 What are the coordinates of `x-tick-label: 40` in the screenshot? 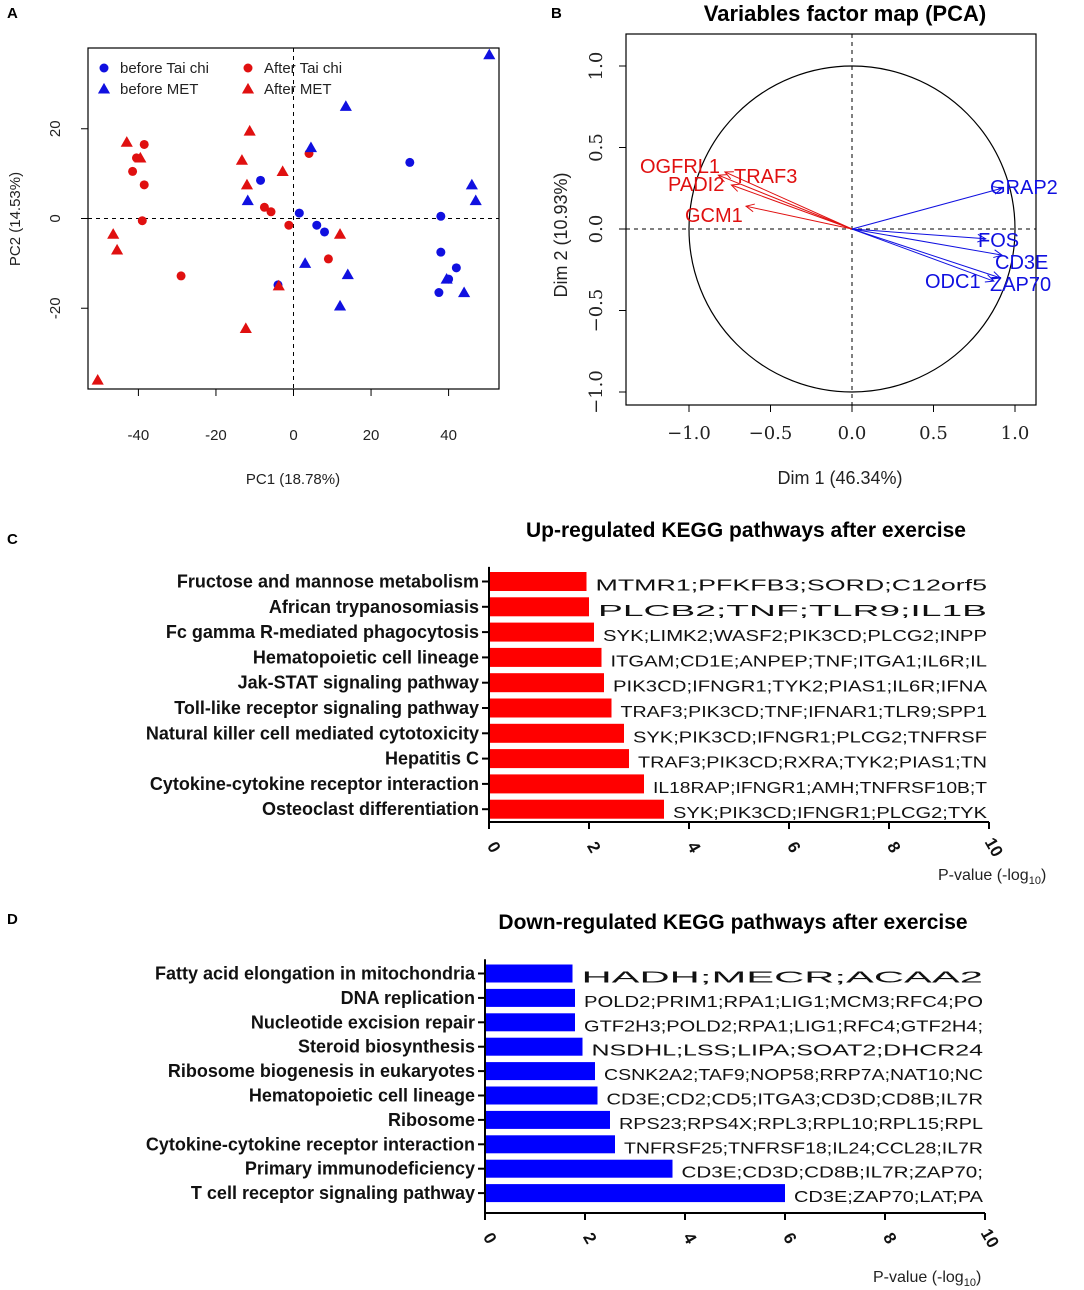 It's located at (448, 435).